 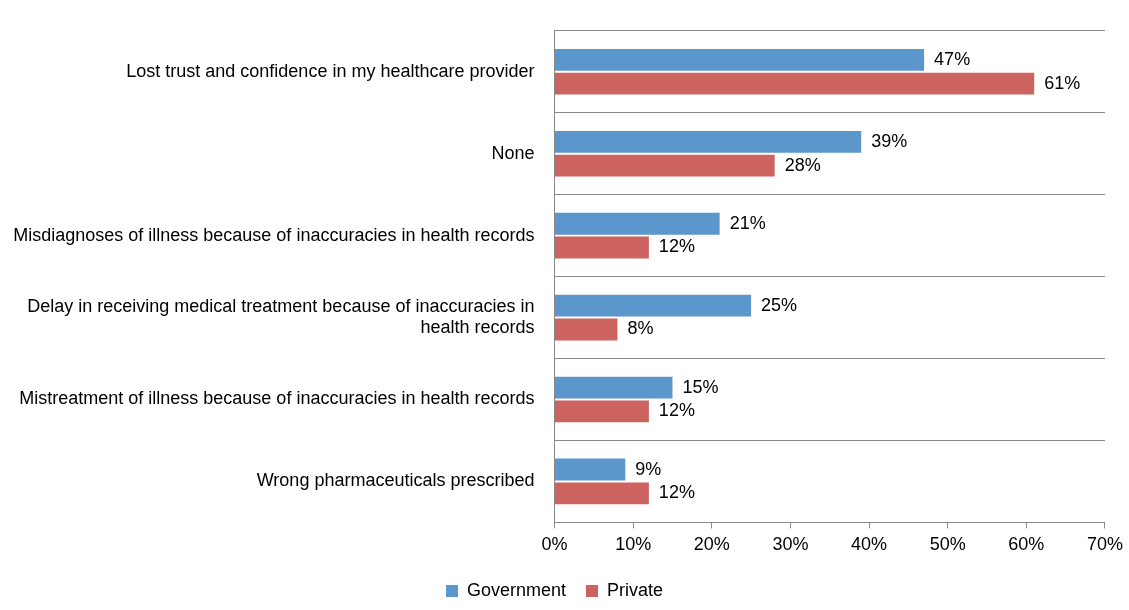 I want to click on x-tick-label: 10%, so click(x=633, y=544).